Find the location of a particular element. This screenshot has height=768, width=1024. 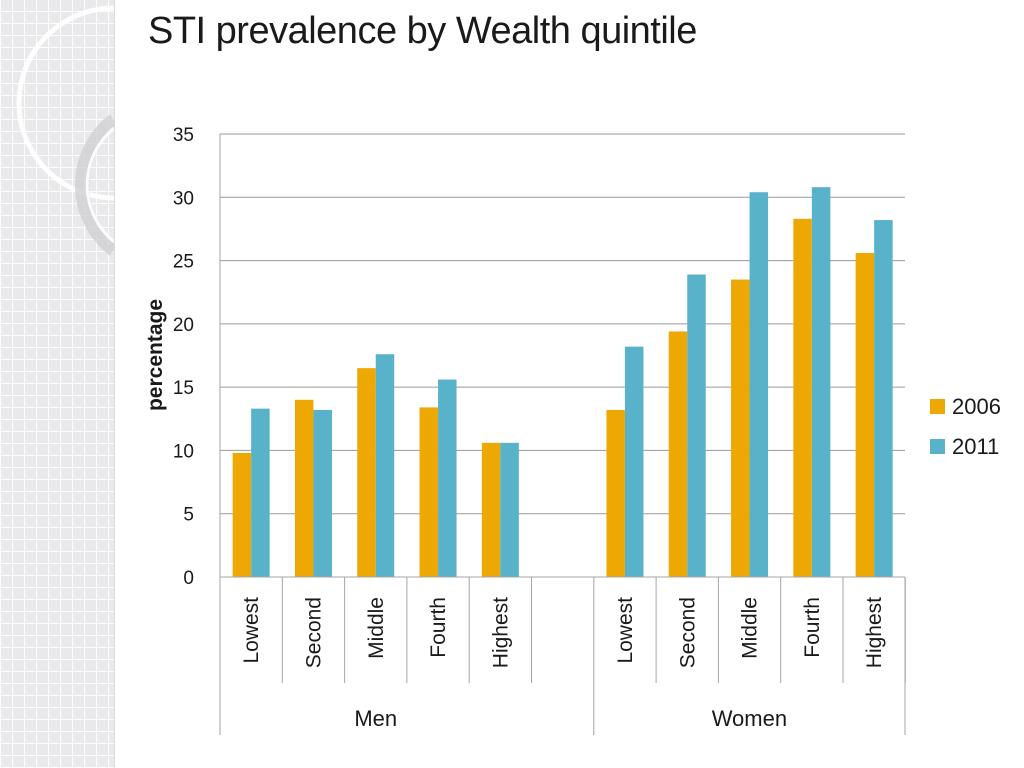

y-tick-label: 0 is located at coordinates (188, 578).